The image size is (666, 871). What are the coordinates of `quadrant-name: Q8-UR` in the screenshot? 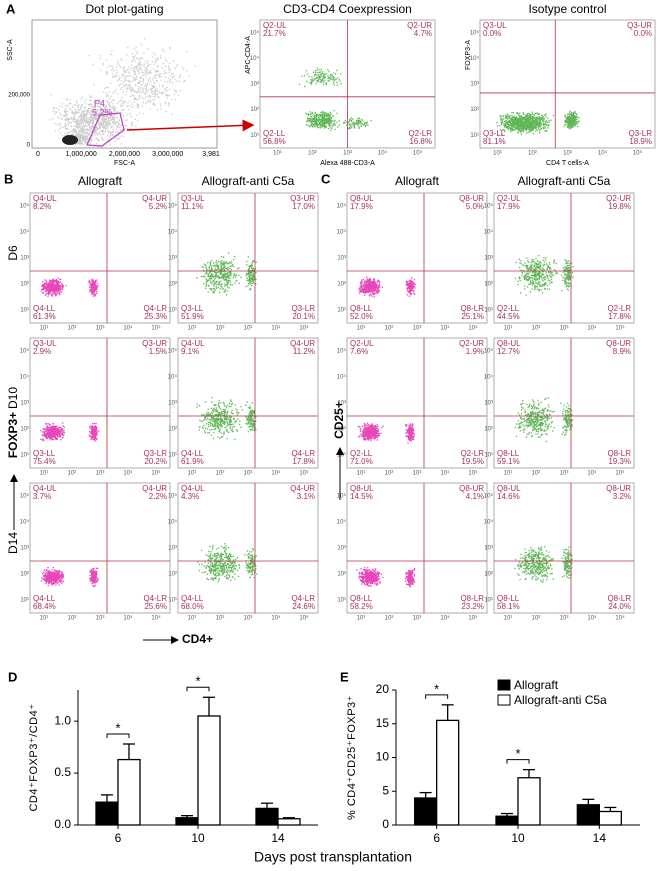 It's located at (618, 343).